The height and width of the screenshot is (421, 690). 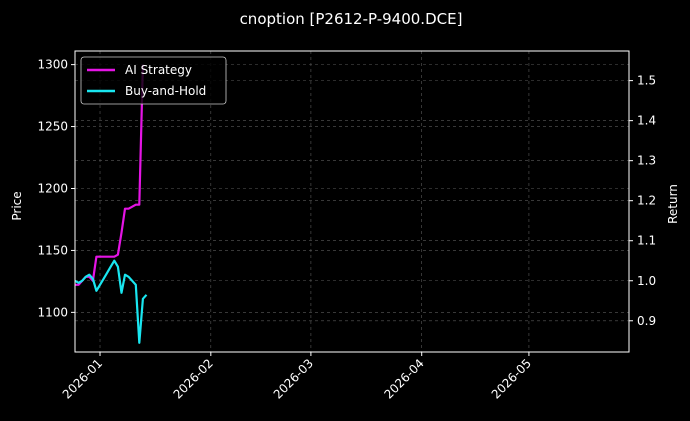 I want to click on x-tick-label: 2026-02, so click(x=193, y=378).